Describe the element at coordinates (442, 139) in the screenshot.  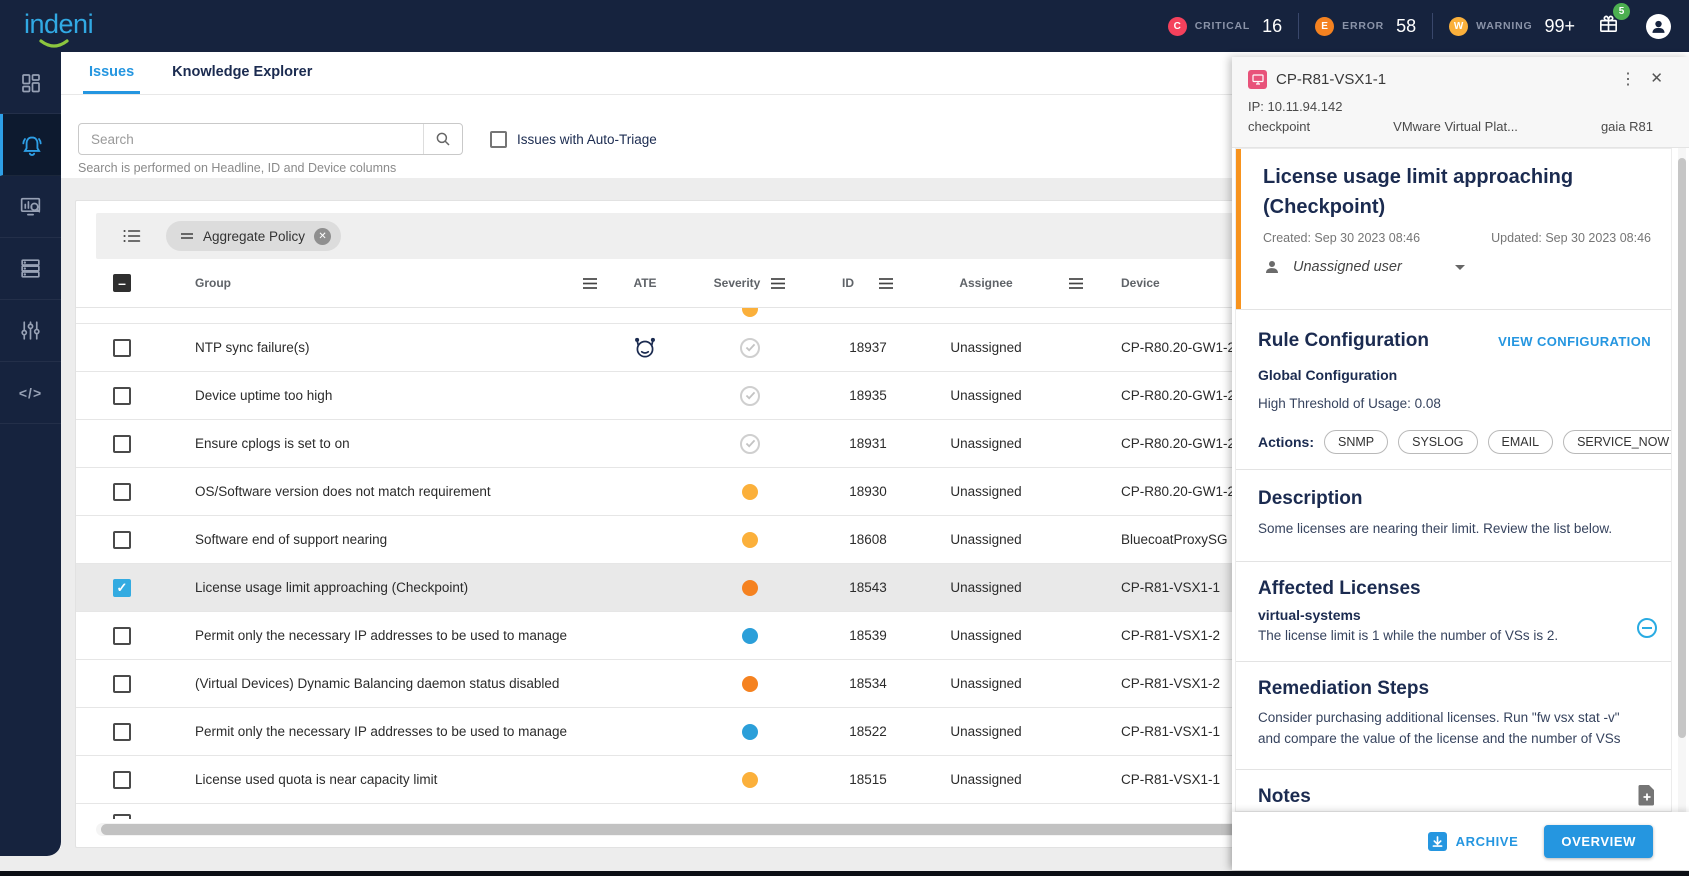
I see `search-button` at that location.